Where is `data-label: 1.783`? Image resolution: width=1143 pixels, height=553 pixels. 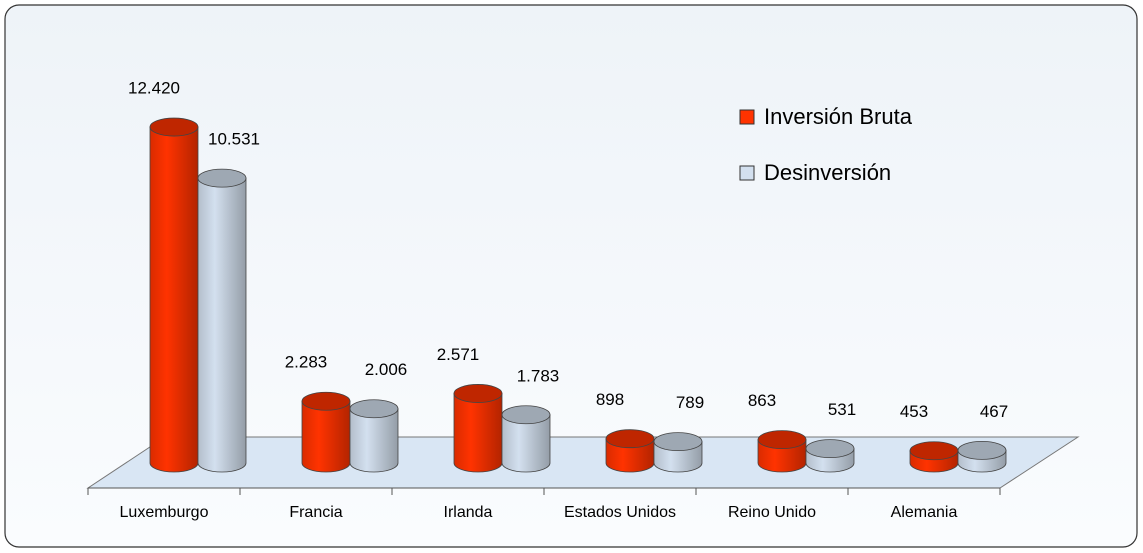 data-label: 1.783 is located at coordinates (538, 375).